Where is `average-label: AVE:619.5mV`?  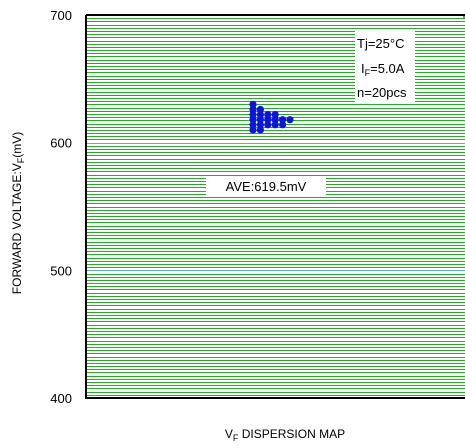 average-label: AVE:619.5mV is located at coordinates (266, 186).